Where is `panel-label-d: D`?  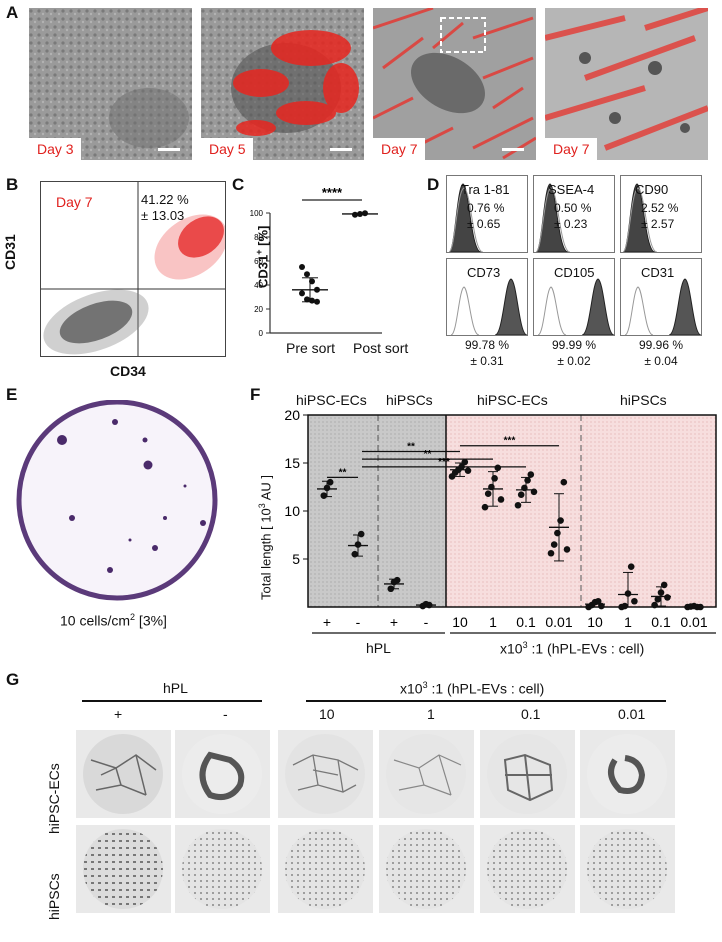 panel-label-d: D is located at coordinates (433, 184).